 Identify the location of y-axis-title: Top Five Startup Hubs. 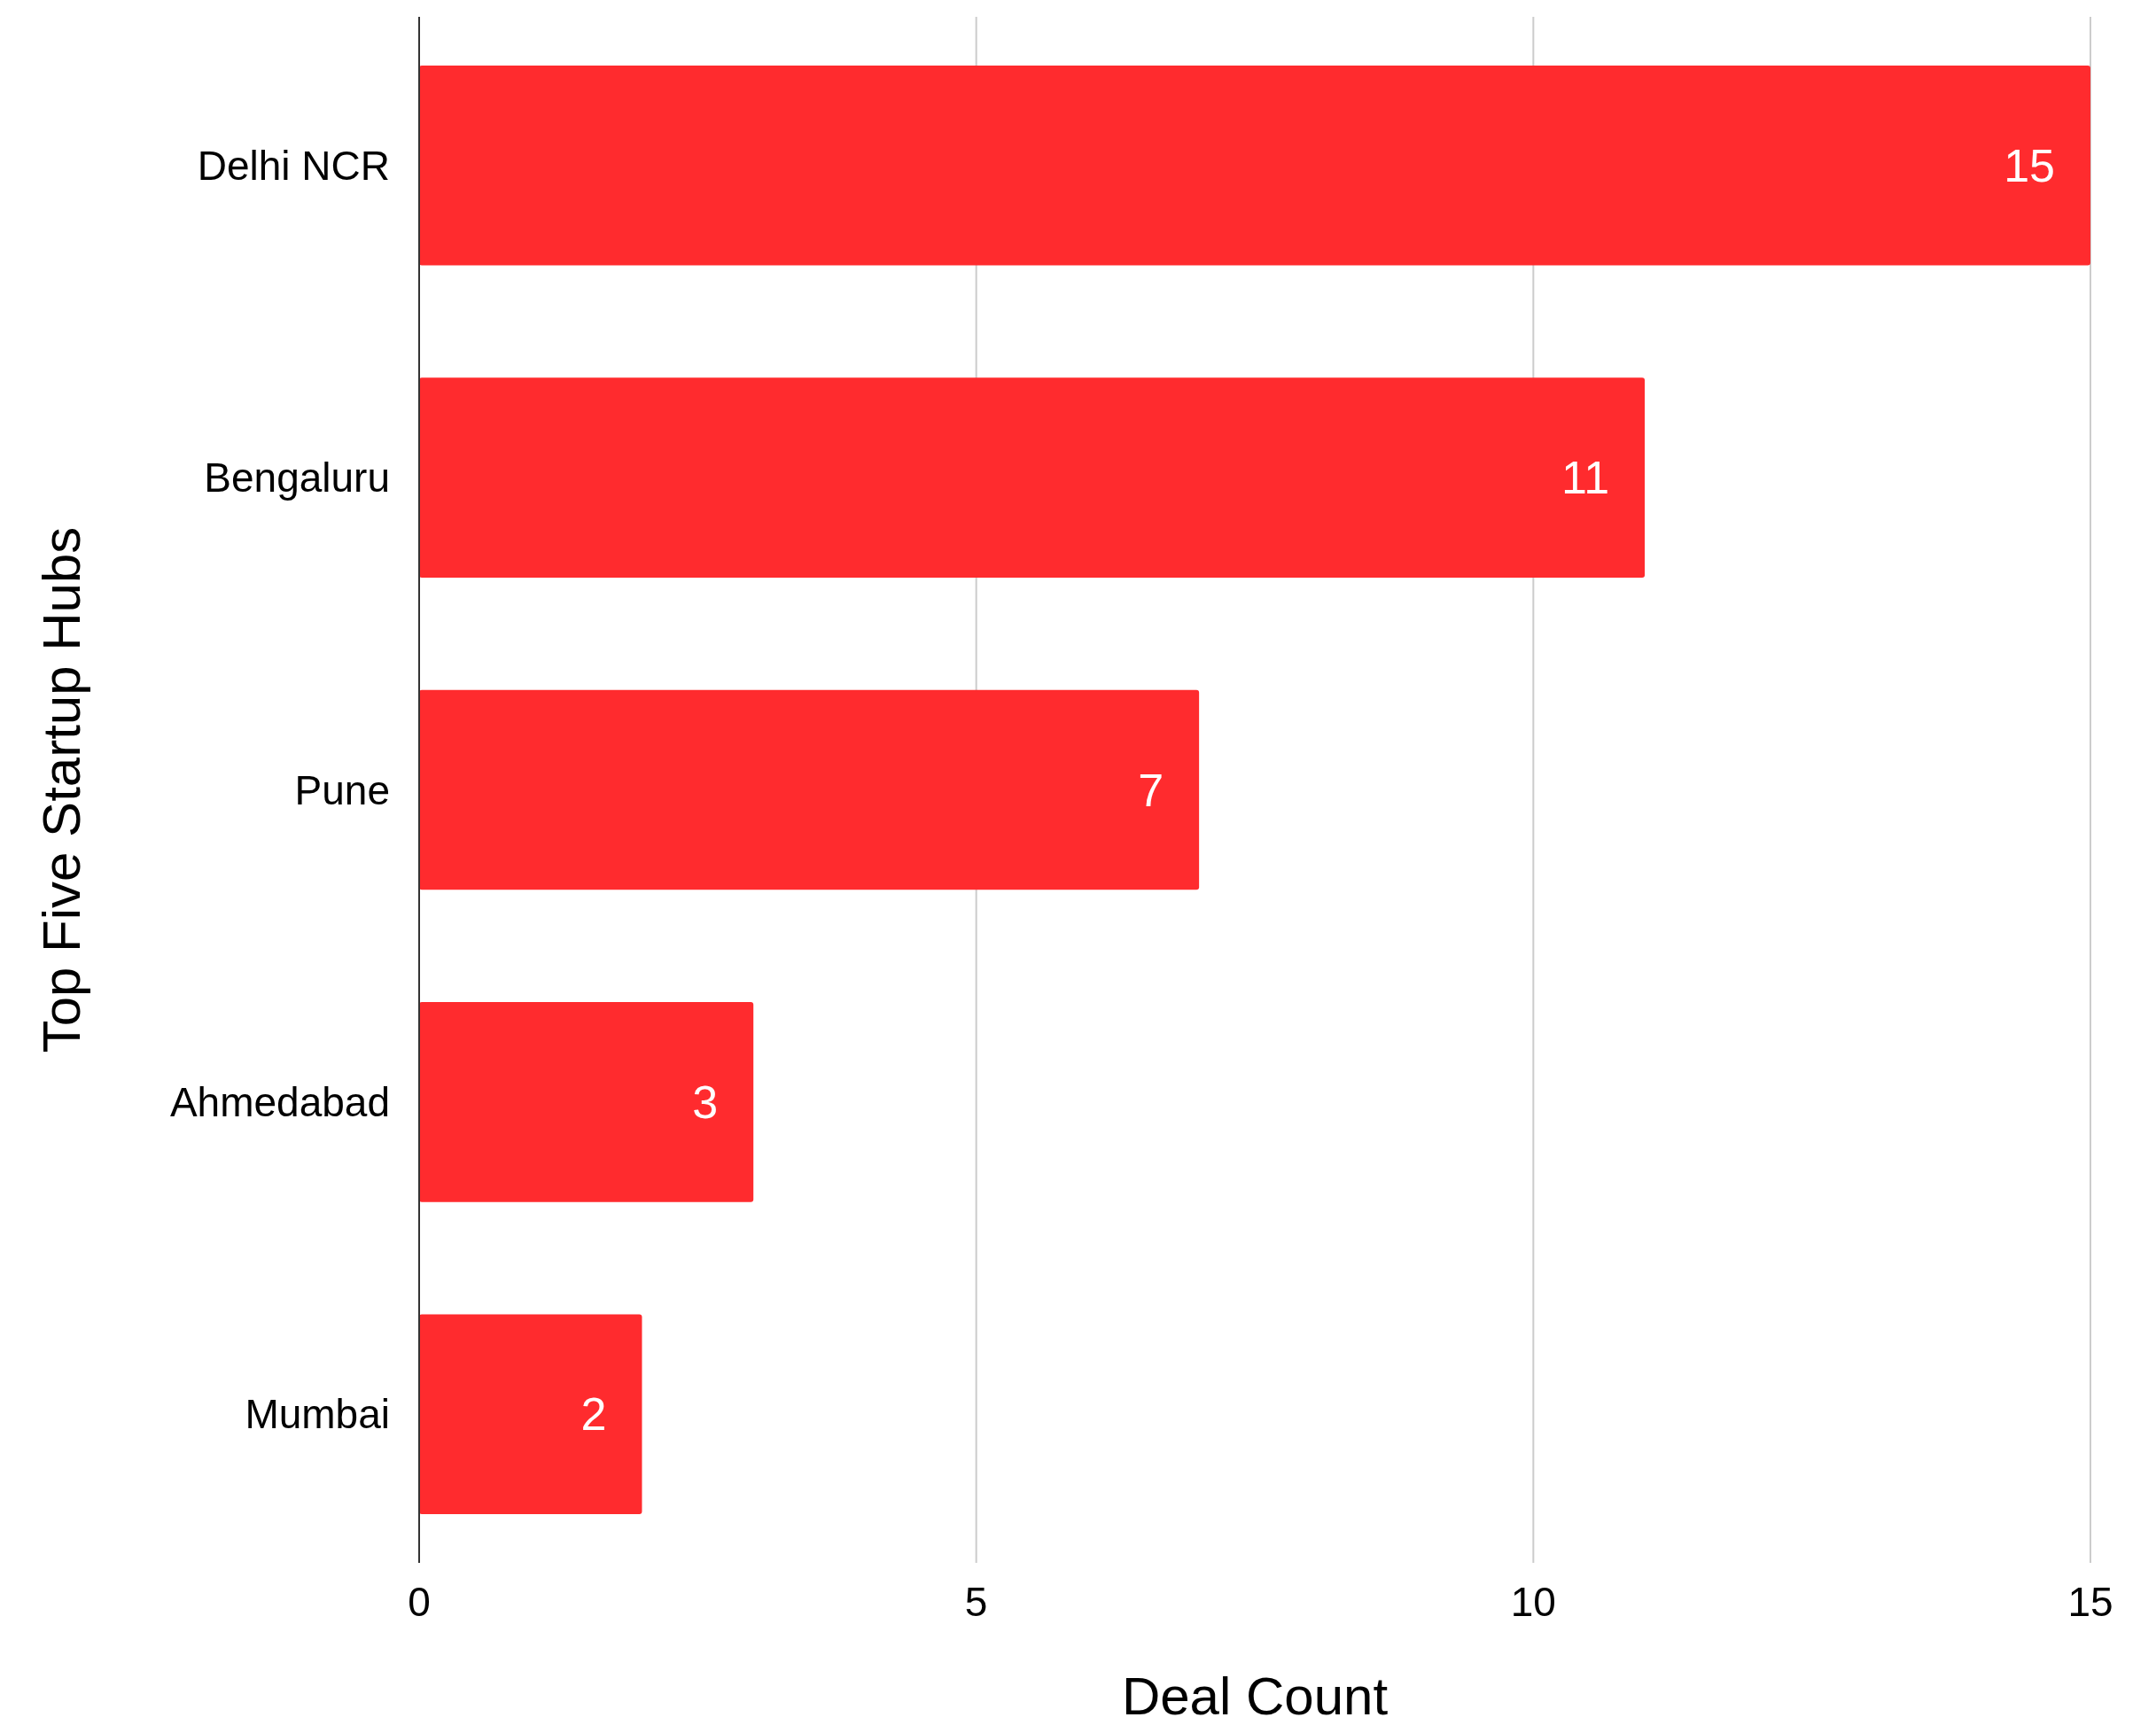
(61, 789).